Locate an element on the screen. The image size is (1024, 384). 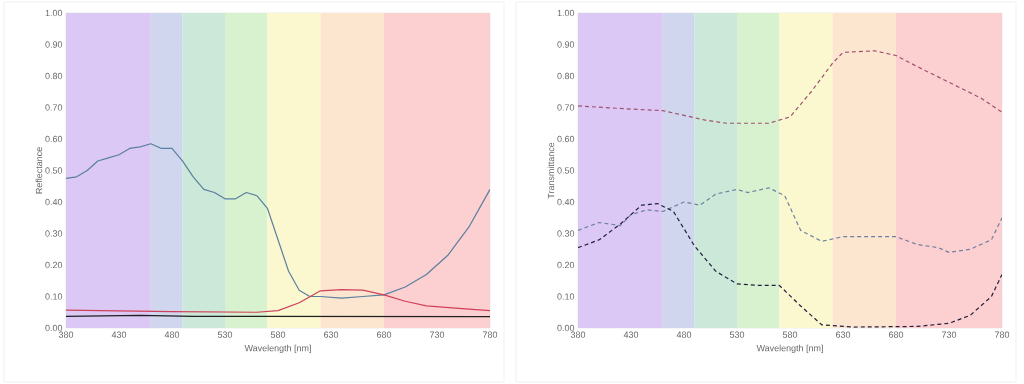
line-series is located at coordinates (790, 265).